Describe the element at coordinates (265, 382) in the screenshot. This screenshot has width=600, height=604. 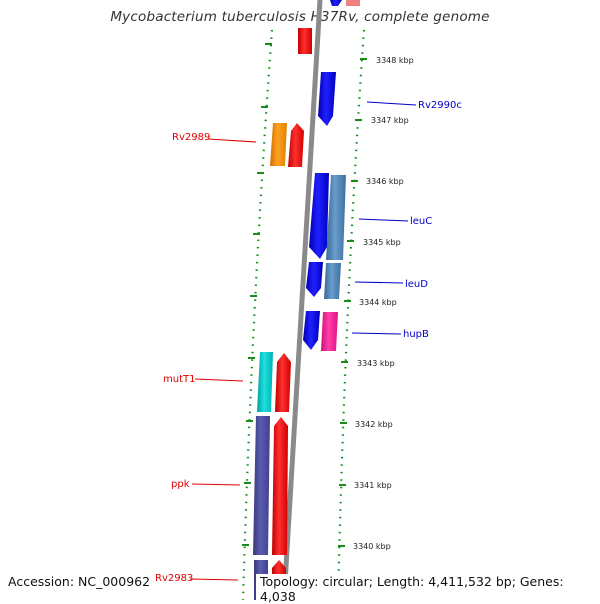
I see `gene-mutT1` at that location.